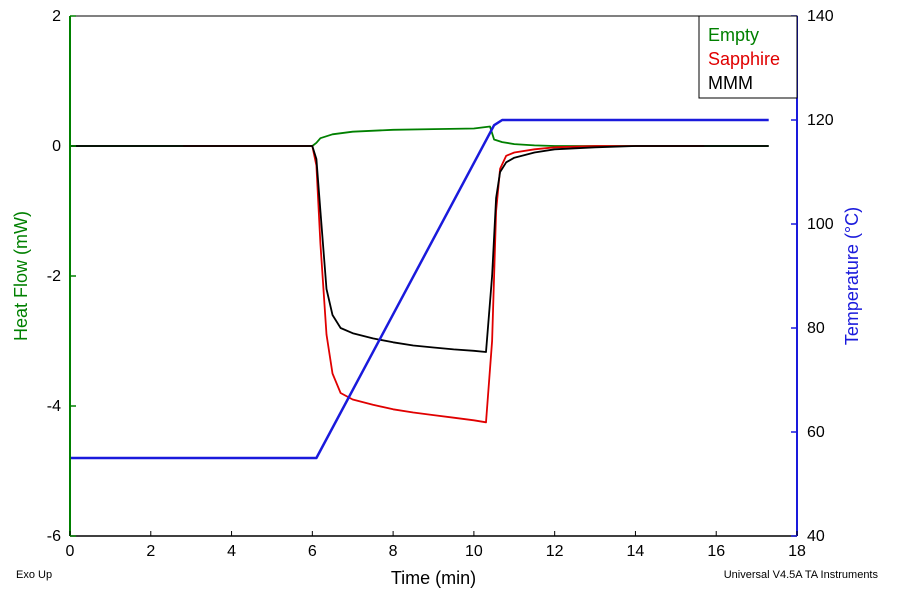 This screenshot has height=598, width=898. I want to click on software-version-note: Universal V4.5A TA Instruments, so click(801, 575).